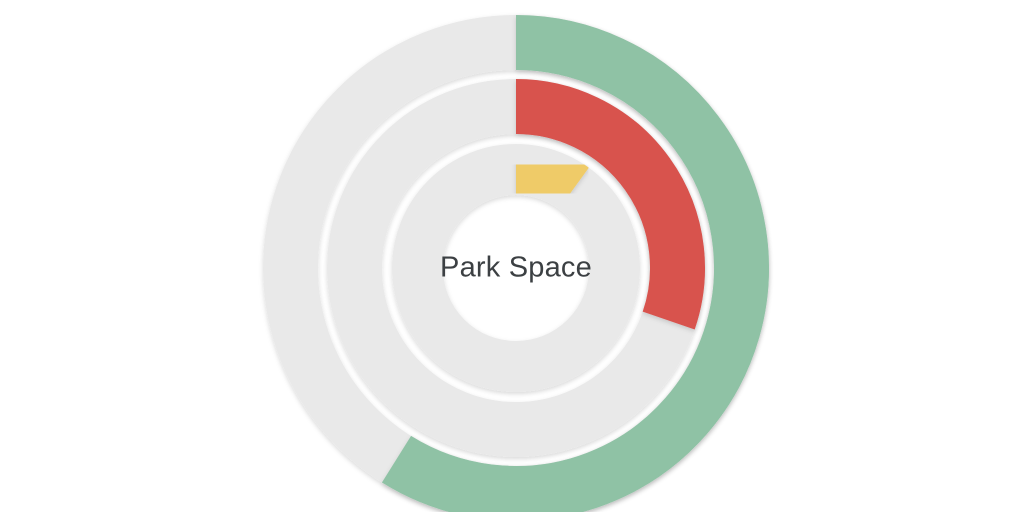 The width and height of the screenshot is (1024, 512). What do you see at coordinates (610, 204) in the screenshot?
I see `middle-ring-value-arc` at bounding box center [610, 204].